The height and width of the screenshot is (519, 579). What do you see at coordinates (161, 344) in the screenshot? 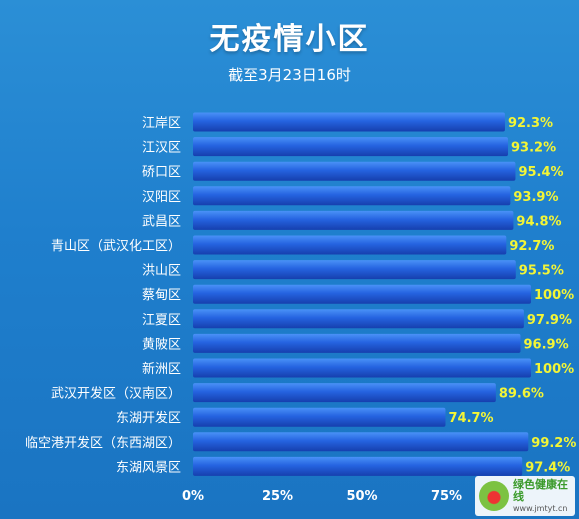
I see `category-label: 黄陂区` at bounding box center [161, 344].